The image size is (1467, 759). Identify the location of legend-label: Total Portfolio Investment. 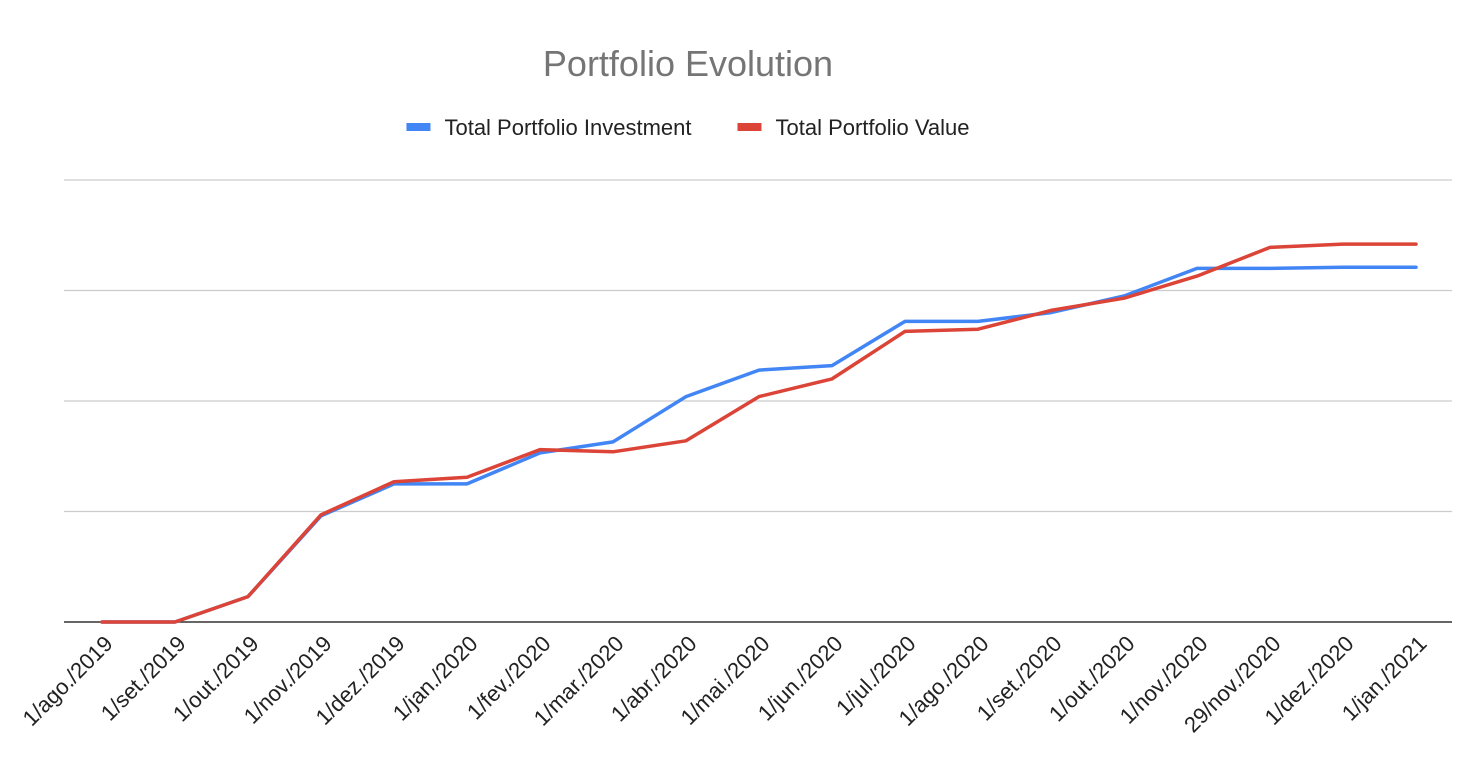
(567, 127).